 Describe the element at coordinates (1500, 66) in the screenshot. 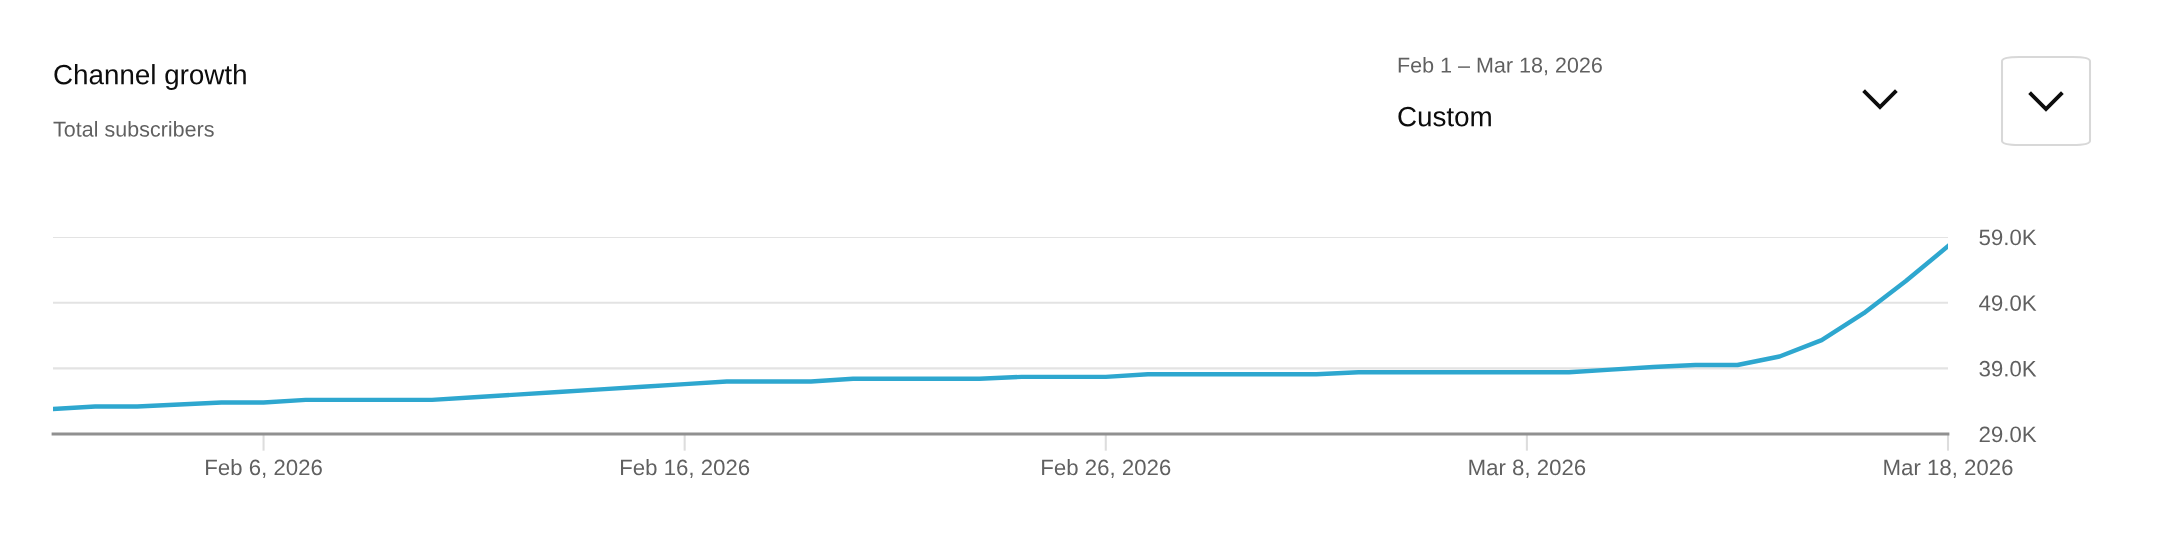

I see `text: Feb 1 – Mar 18, 2026` at that location.